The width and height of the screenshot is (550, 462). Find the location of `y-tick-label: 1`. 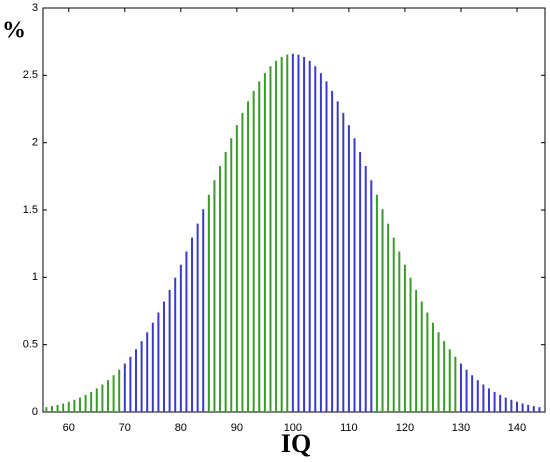

y-tick-label: 1 is located at coordinates (35, 277).